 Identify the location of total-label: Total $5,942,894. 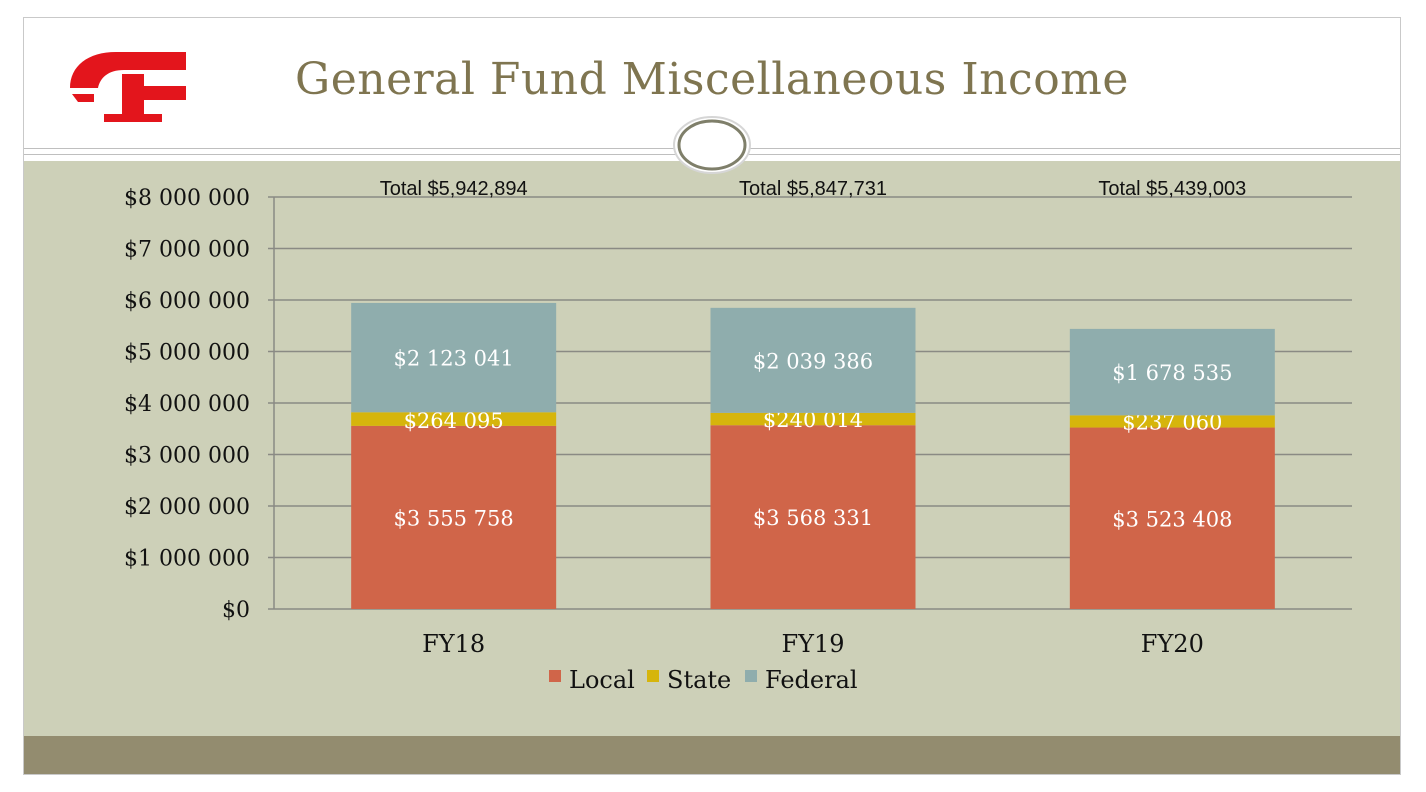
(454, 189).